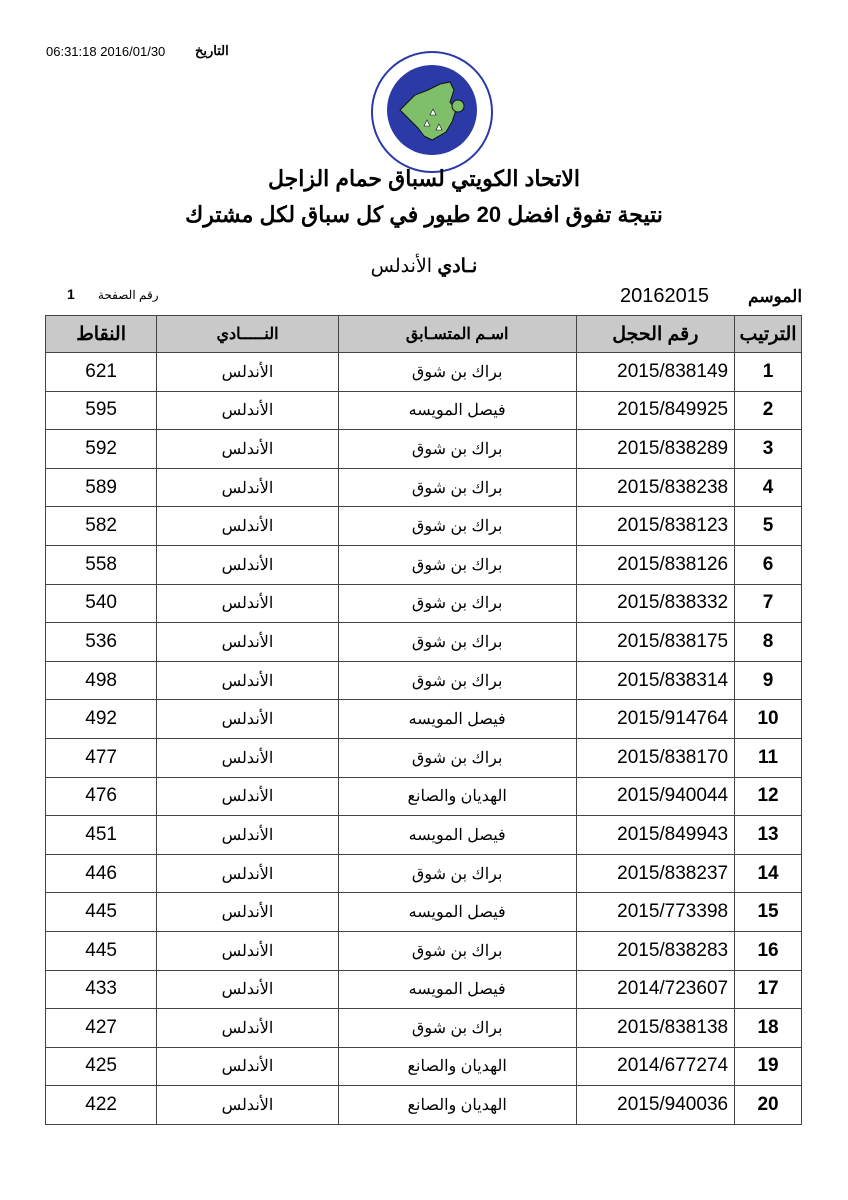  Describe the element at coordinates (655, 334) in the screenshot. I see `header-ring: رقم الحجل` at that location.